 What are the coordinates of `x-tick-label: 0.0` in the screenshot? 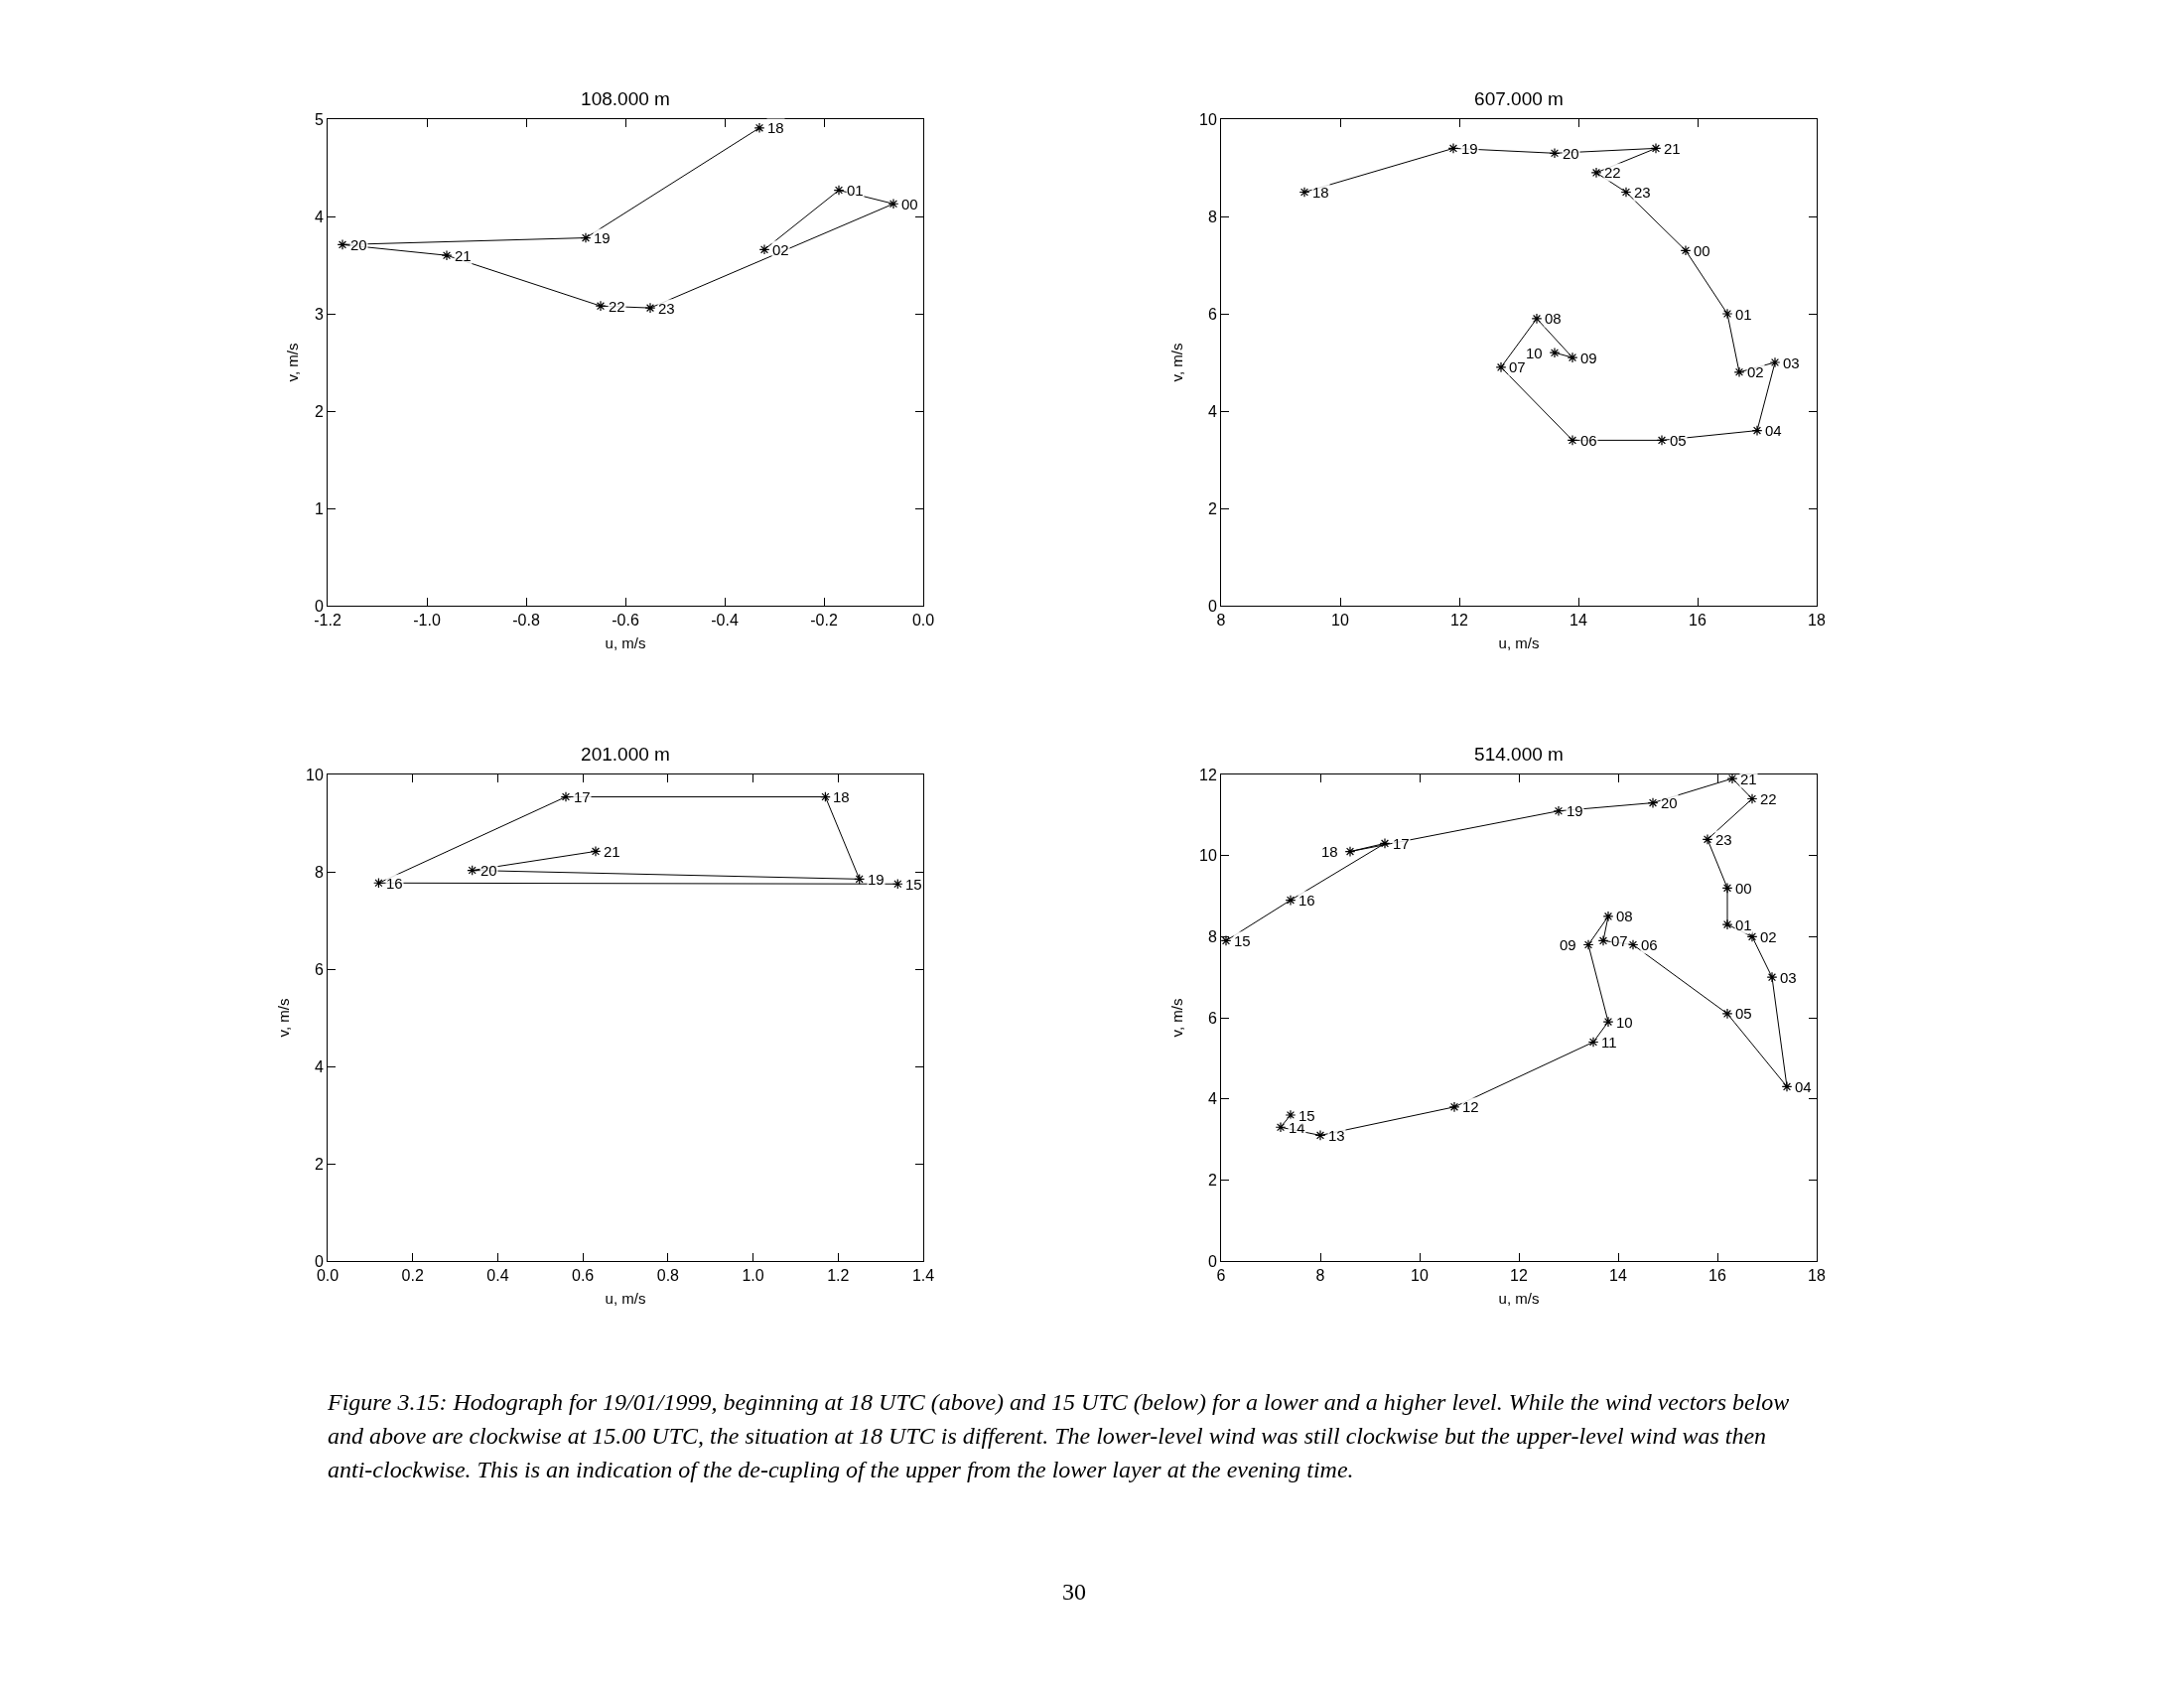 It's located at (328, 1276).